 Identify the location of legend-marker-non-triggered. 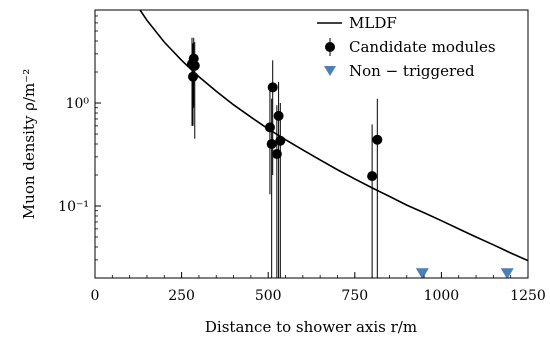
(330, 71).